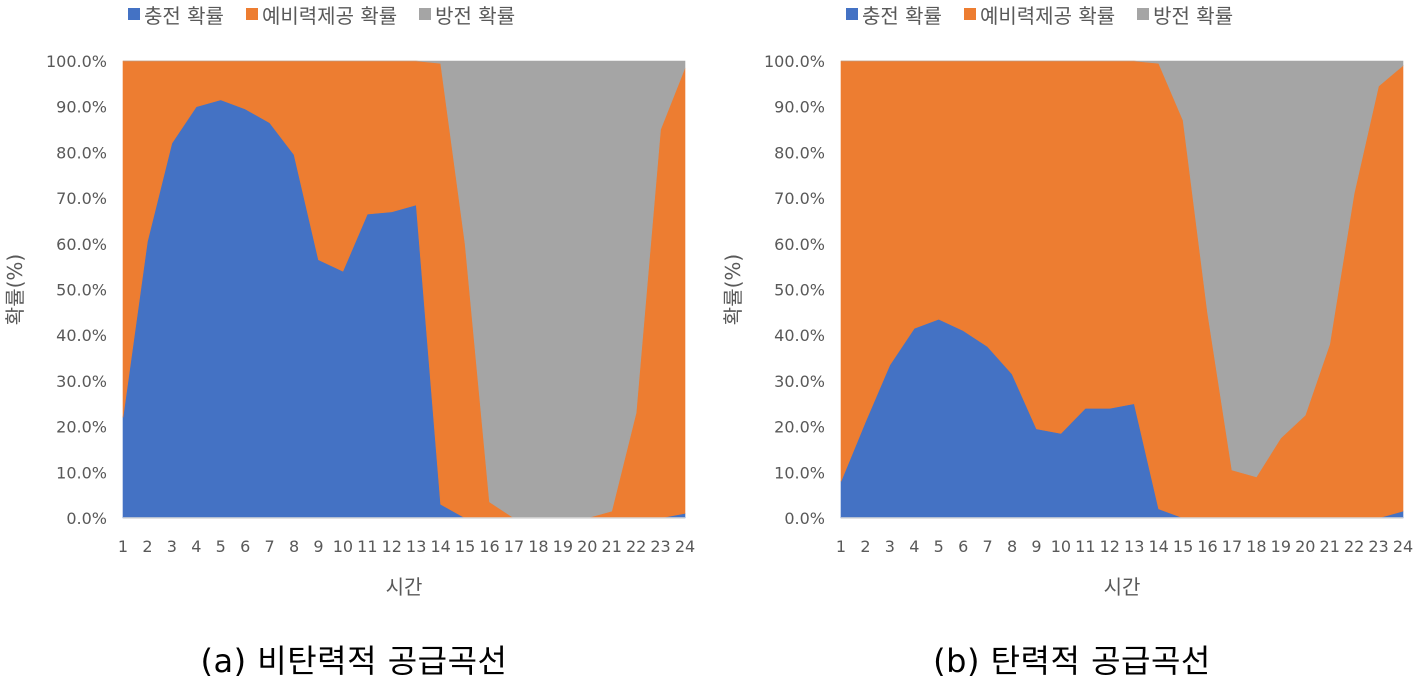  What do you see at coordinates (354, 661) in the screenshot?
I see `caption-a: (a) 비탄력적 공급곡선` at bounding box center [354, 661].